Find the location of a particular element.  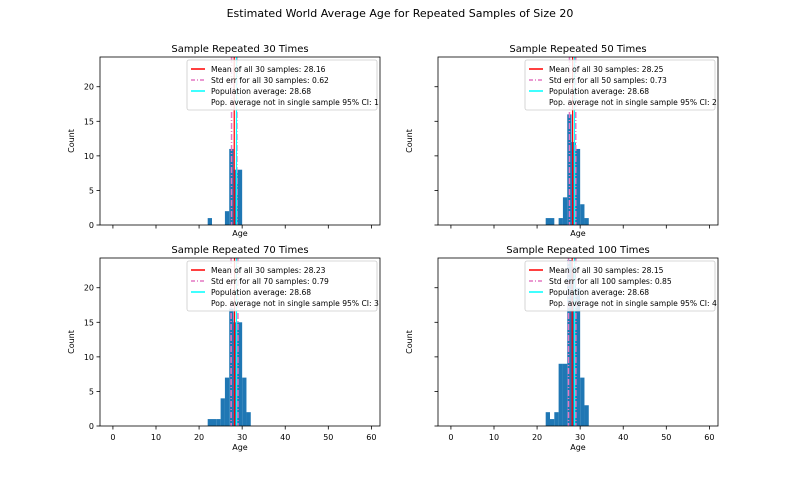

legend-entry: Std err for all 70 samples: 0.79 is located at coordinates (270, 281).